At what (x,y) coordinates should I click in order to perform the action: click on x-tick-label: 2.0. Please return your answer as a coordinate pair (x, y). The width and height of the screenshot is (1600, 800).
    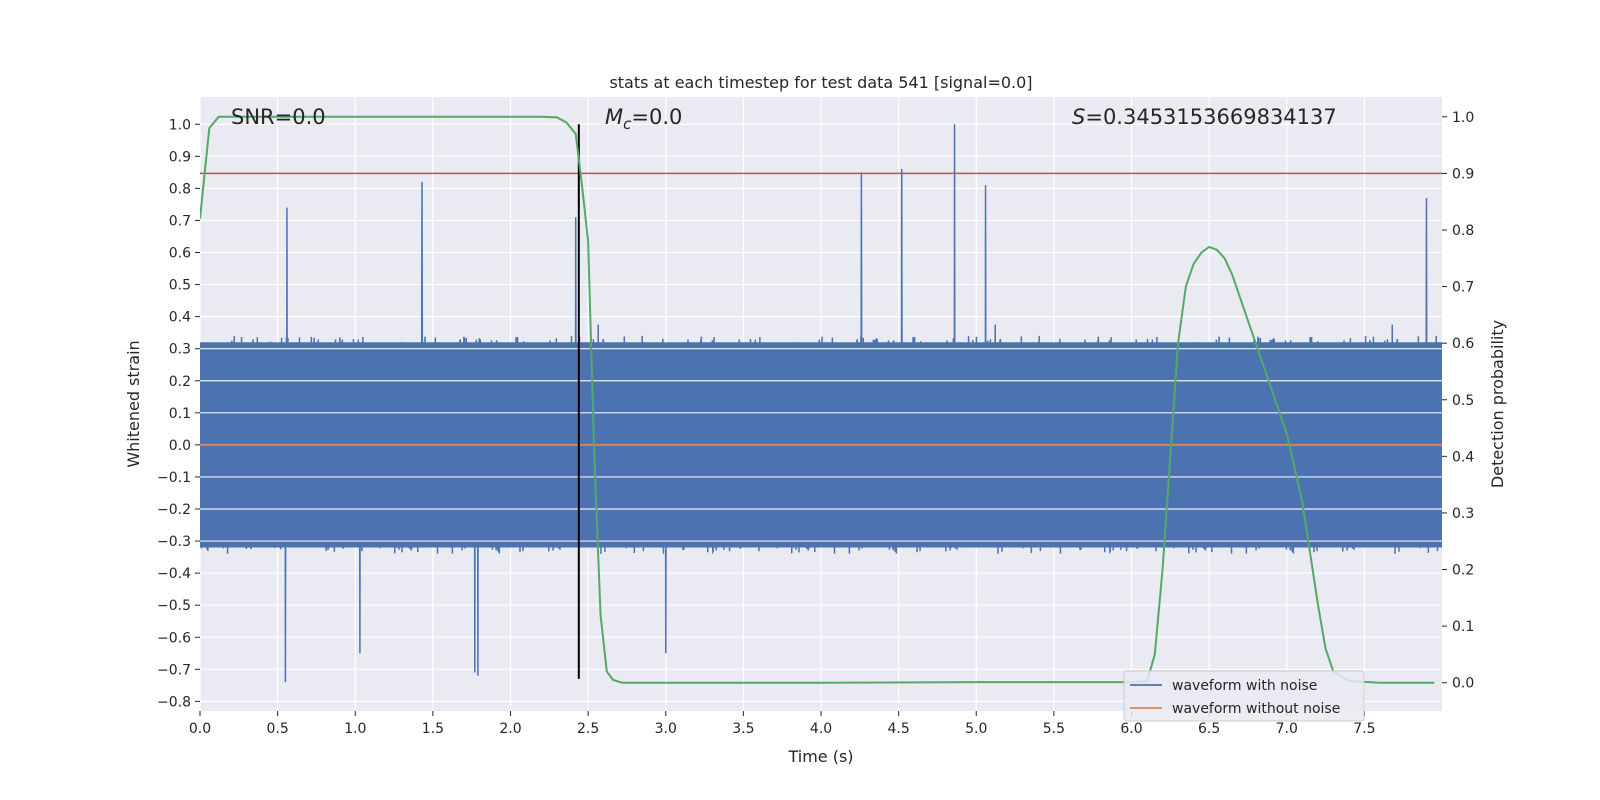
    Looking at the image, I should click on (510, 729).